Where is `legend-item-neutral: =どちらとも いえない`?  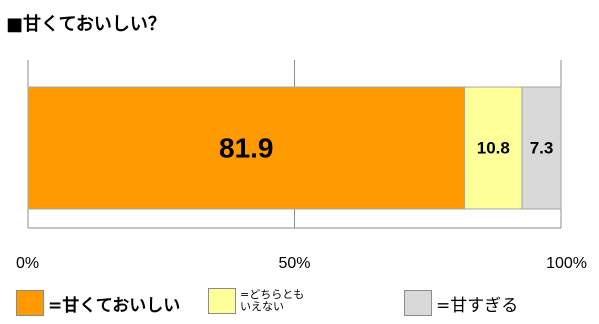
legend-item-neutral: =どちらとも いえない is located at coordinates (256, 301).